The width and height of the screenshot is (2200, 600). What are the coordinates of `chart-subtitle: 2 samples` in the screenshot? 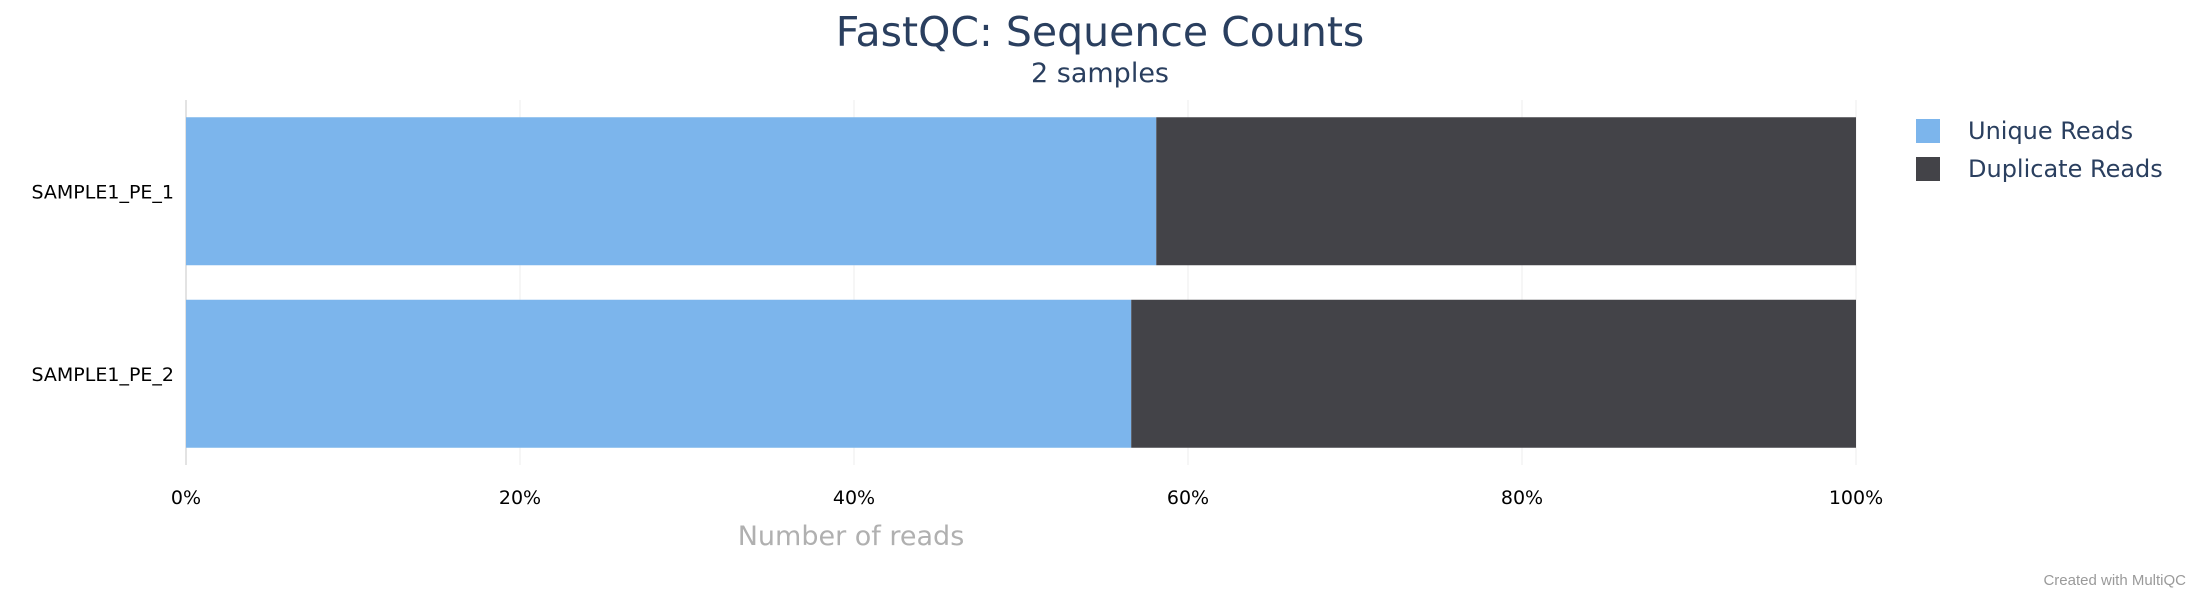 It's located at (1100, 73).